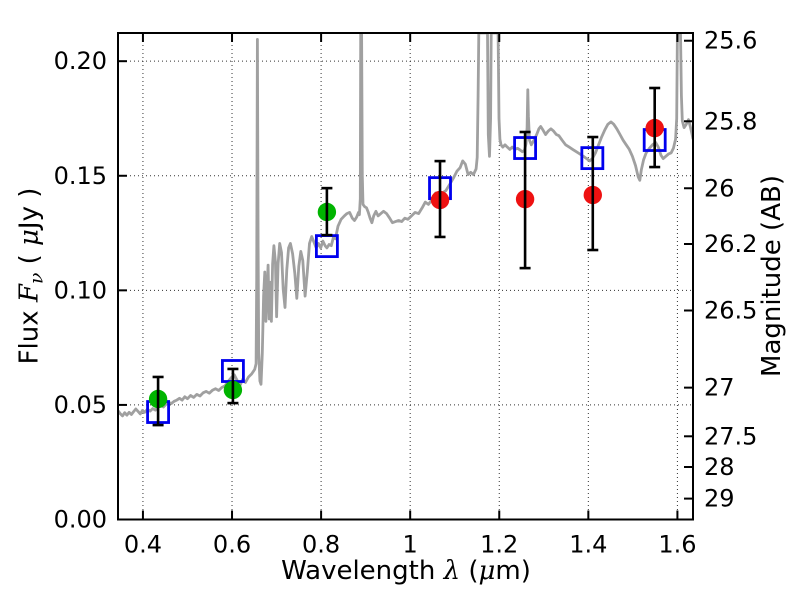 This screenshot has height=600, width=800. Describe the element at coordinates (719, 499) in the screenshot. I see `mag-tick-label: 29` at that location.